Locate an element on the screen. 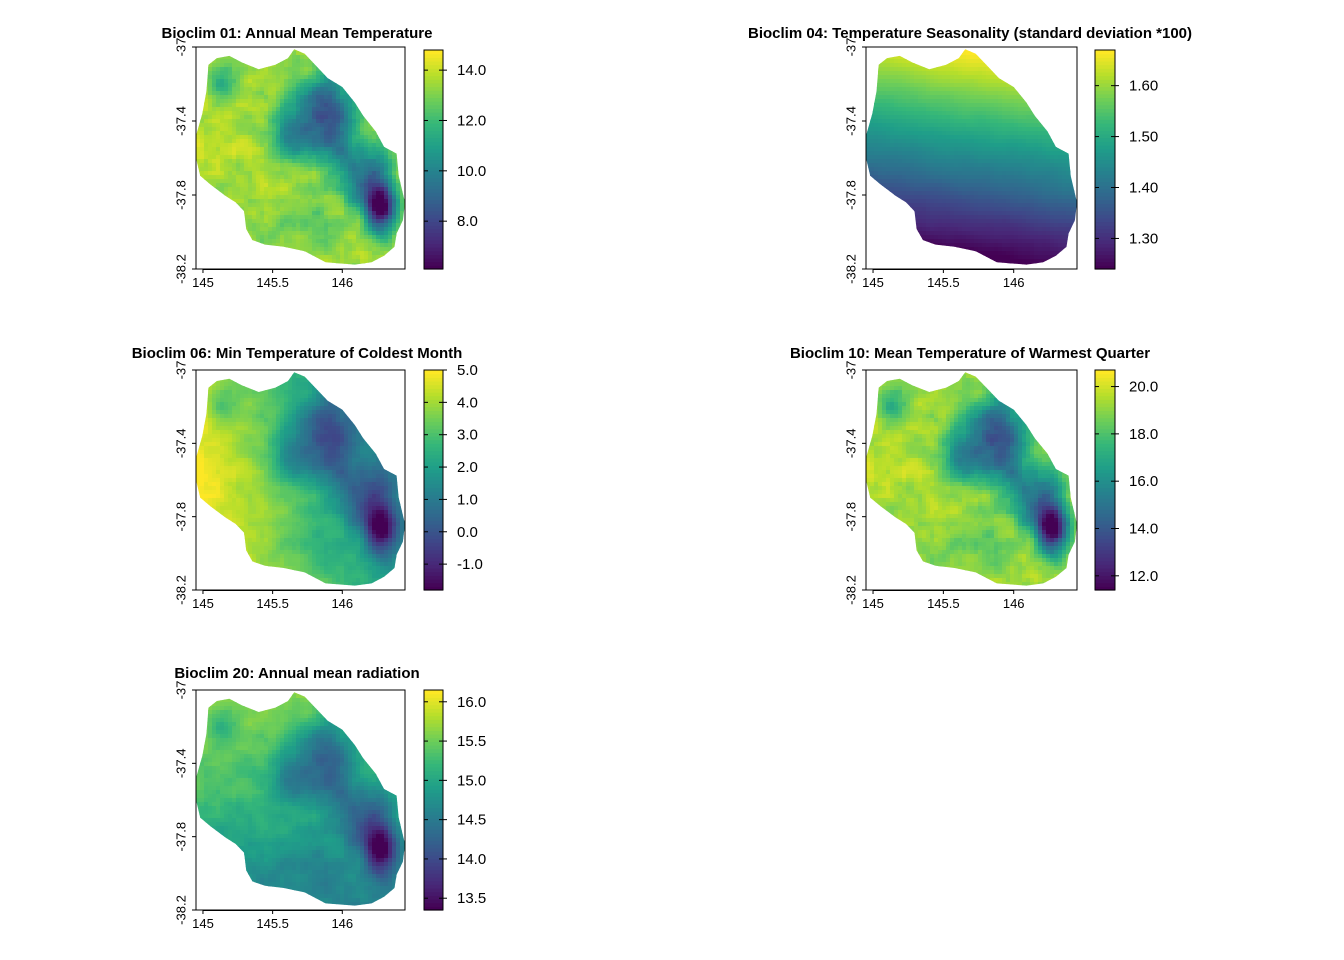 This screenshot has width=1344, height=960. colorbar-tick-label: 1.40 is located at coordinates (1143, 188).